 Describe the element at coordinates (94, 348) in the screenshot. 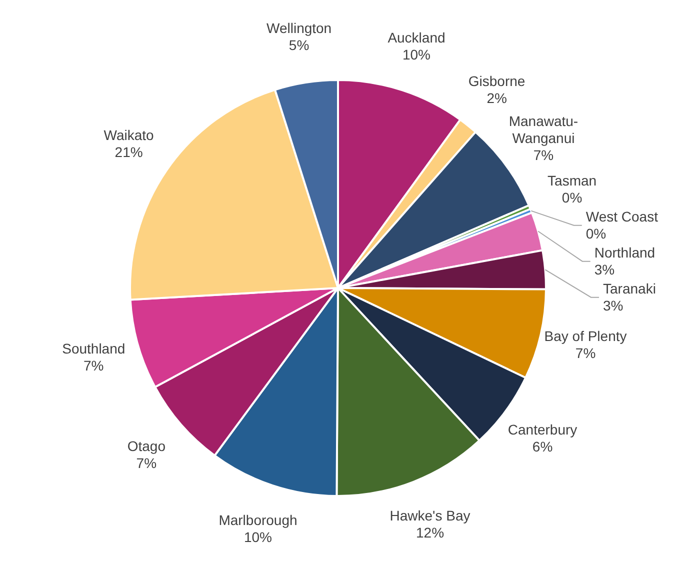

I see `slice-label: Southland` at that location.